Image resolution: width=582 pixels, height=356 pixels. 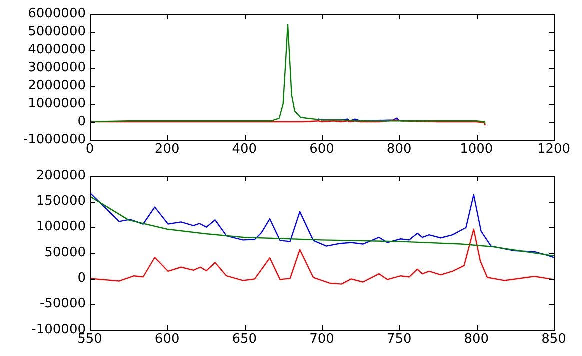 I want to click on y-tick-label: 150000, so click(x=61, y=202).